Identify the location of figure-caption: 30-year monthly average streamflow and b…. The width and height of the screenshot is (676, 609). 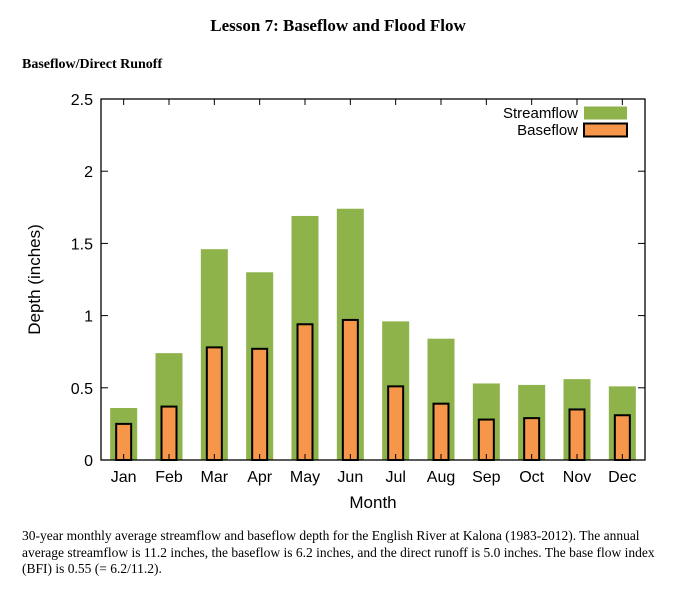
(338, 552).